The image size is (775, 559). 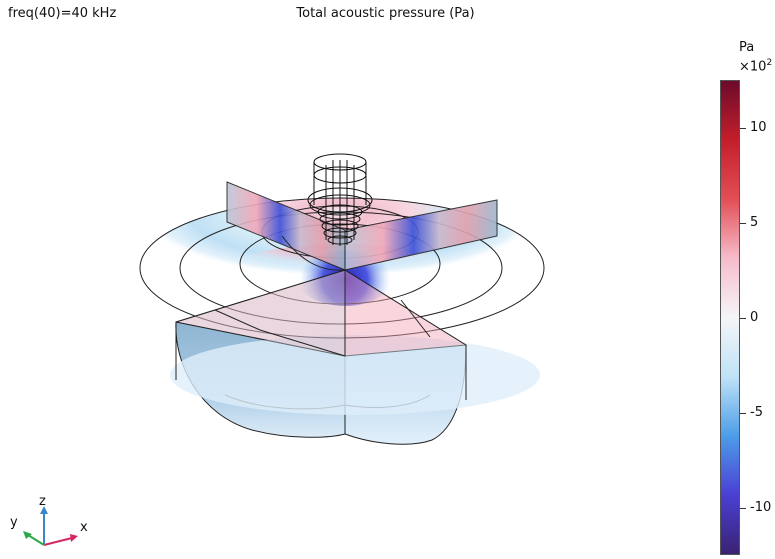 I want to click on x-axis-arrow, so click(x=58, y=541).